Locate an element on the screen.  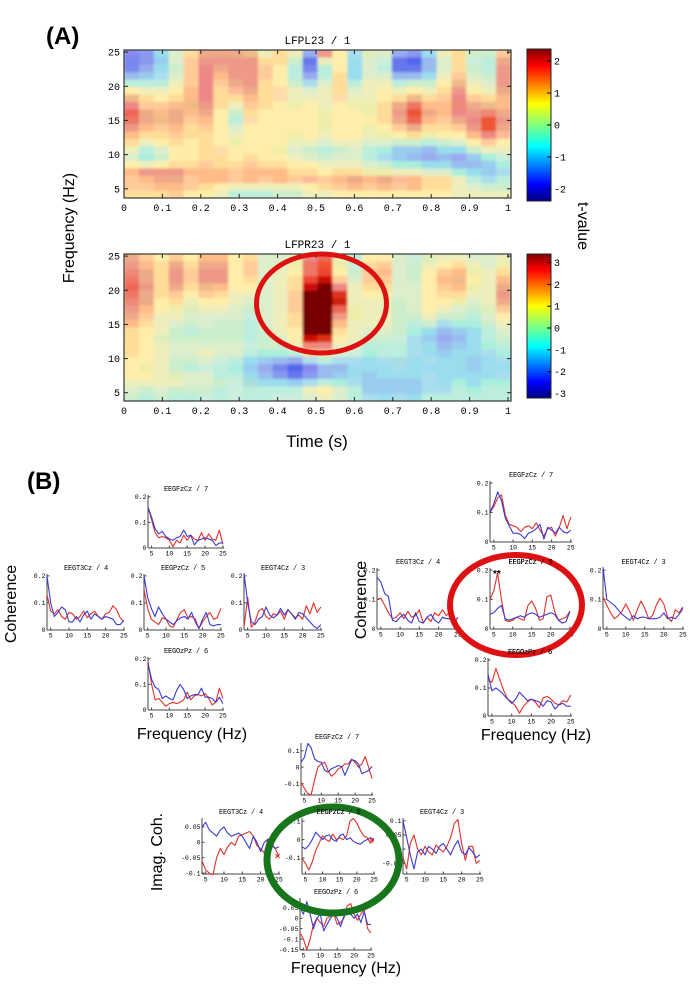
svg-text: 0.4 is located at coordinates (278, 412).